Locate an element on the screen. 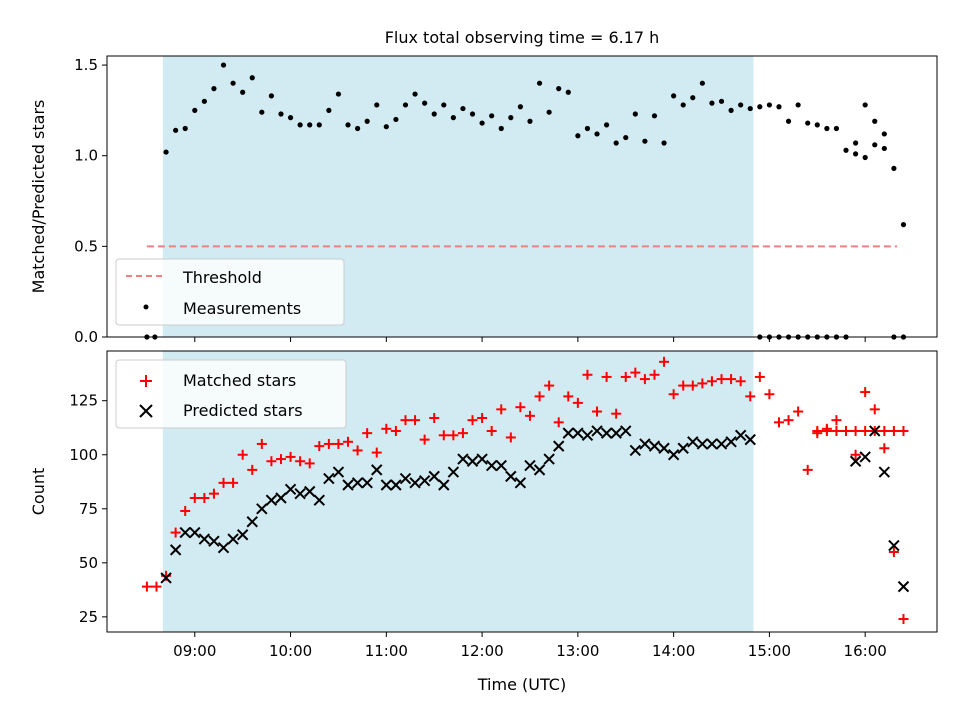 This screenshot has width=960, height=720. bottom-legend: Matched stars Predicted stars is located at coordinates (231, 394).